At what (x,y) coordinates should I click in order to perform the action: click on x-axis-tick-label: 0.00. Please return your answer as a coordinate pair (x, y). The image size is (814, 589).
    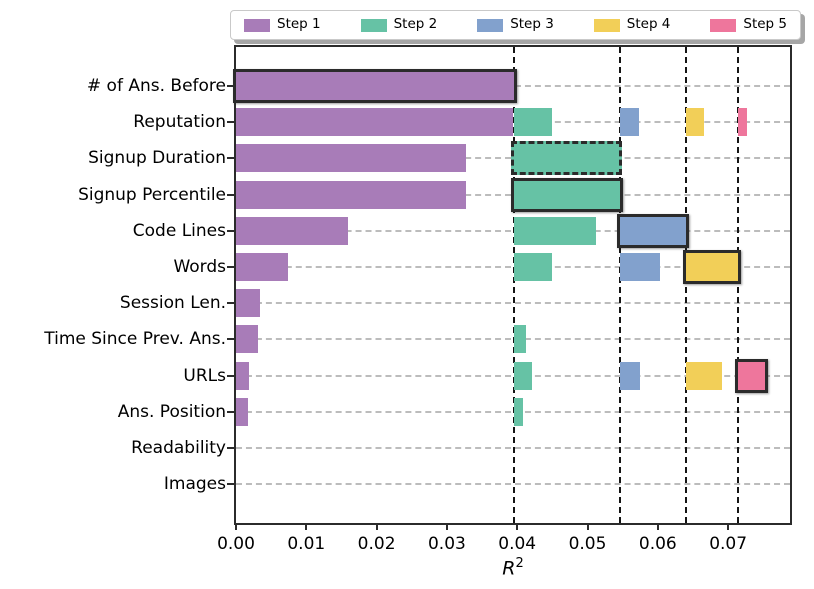
    Looking at the image, I should click on (236, 544).